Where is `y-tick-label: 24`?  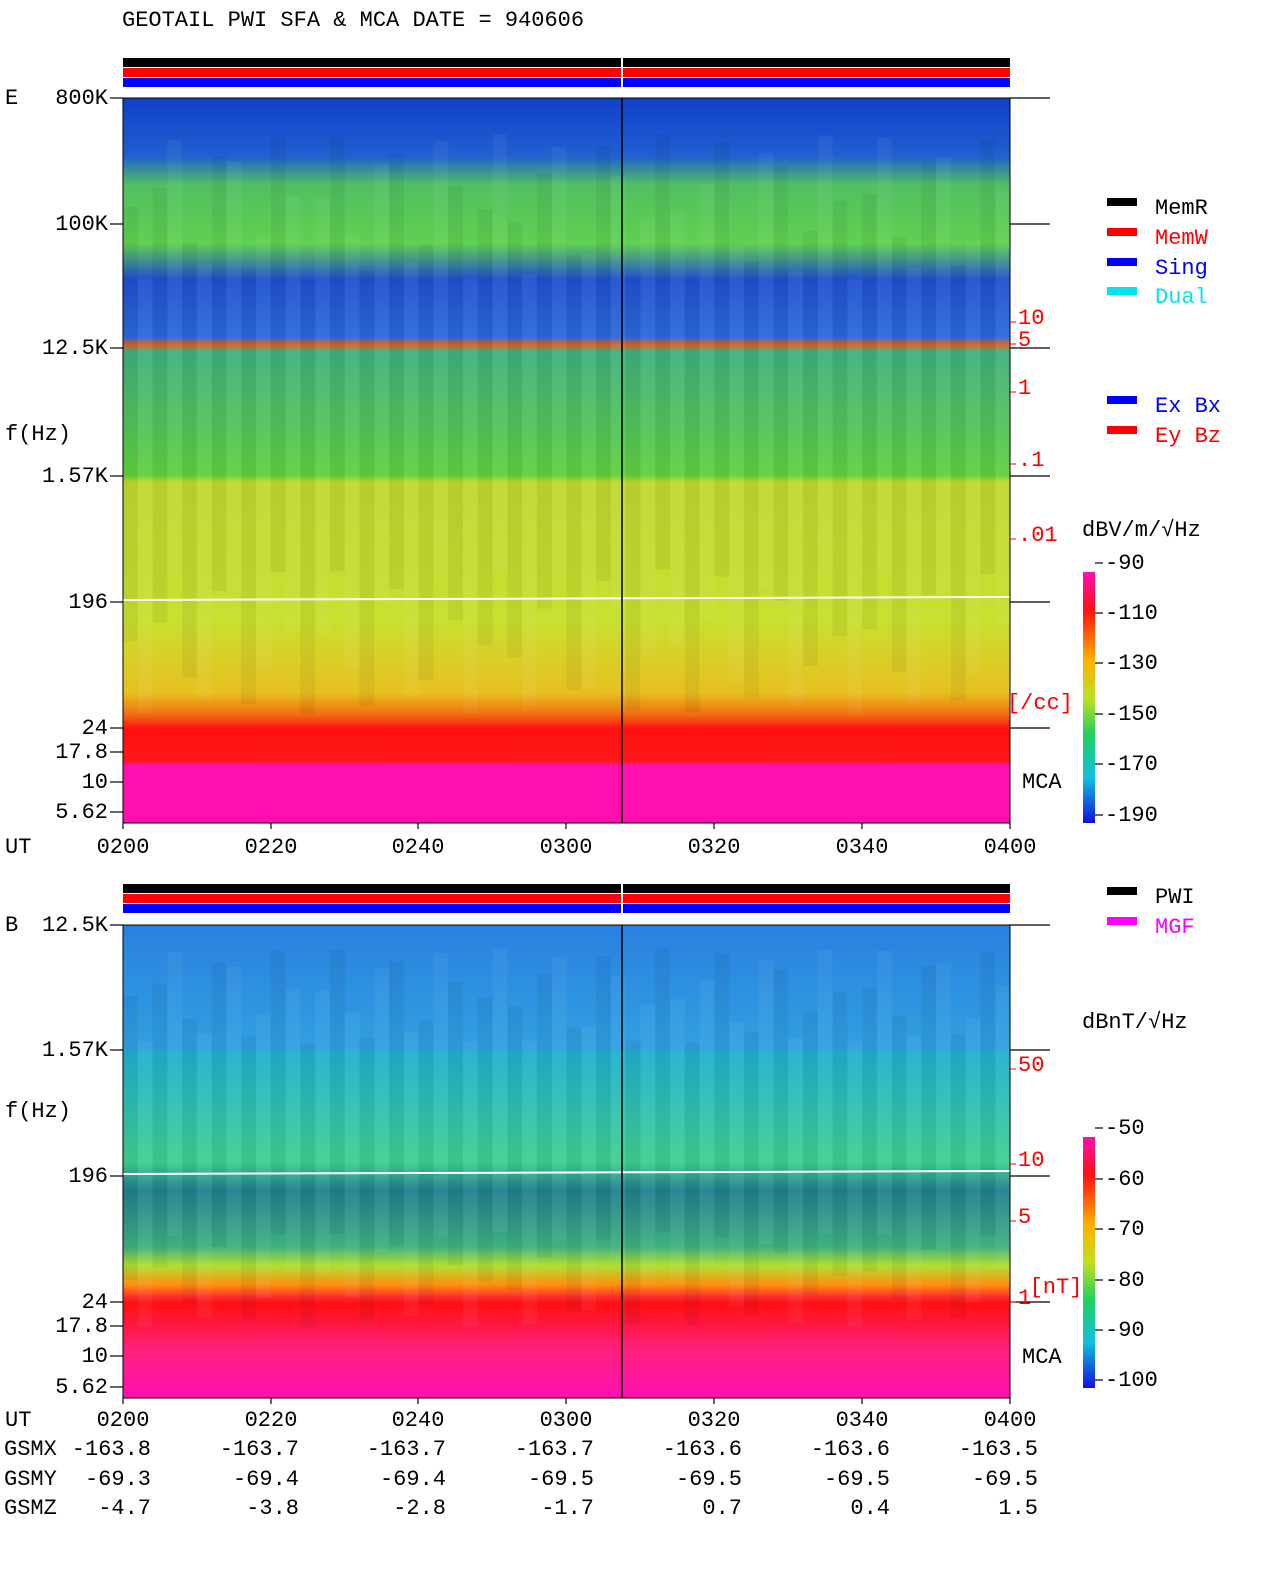 y-tick-label: 24 is located at coordinates (95, 728).